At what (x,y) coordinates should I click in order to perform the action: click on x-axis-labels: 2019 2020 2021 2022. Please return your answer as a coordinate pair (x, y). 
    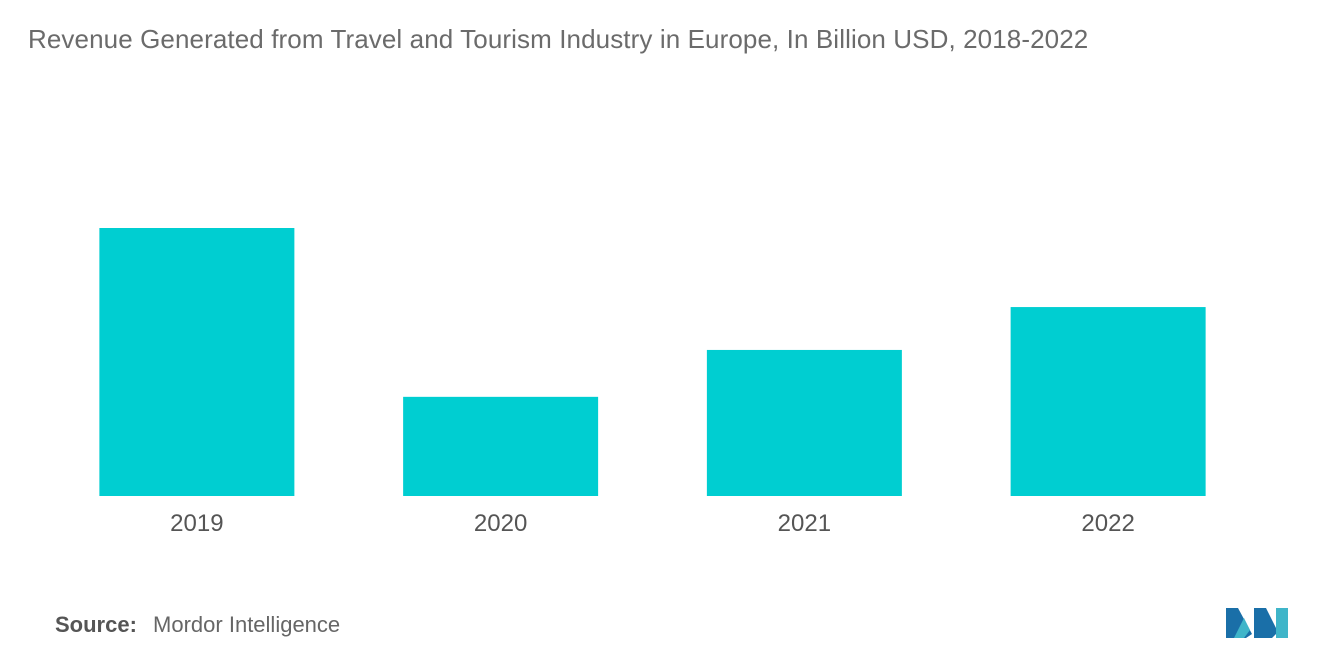
    Looking at the image, I should click on (652, 523).